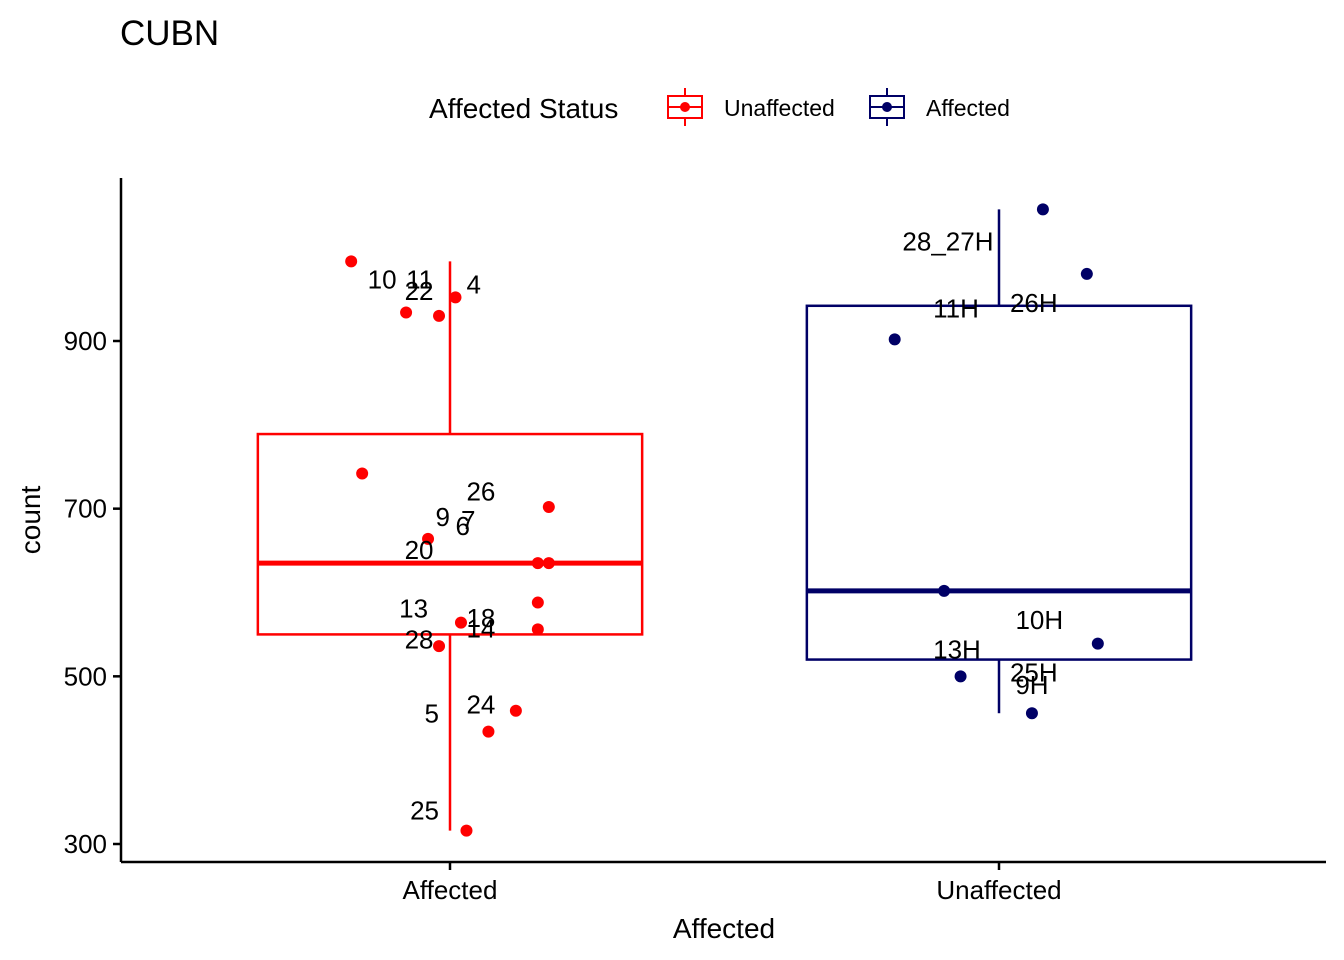 This screenshot has height=960, width=1344. Describe the element at coordinates (724, 928) in the screenshot. I see `x-axis-title: Affected` at that location.